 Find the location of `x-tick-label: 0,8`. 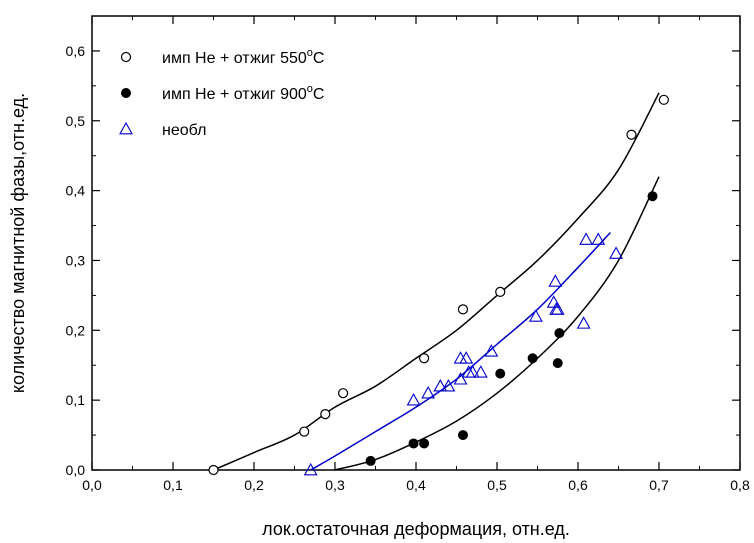

x-tick-label: 0,8 is located at coordinates (740, 485).